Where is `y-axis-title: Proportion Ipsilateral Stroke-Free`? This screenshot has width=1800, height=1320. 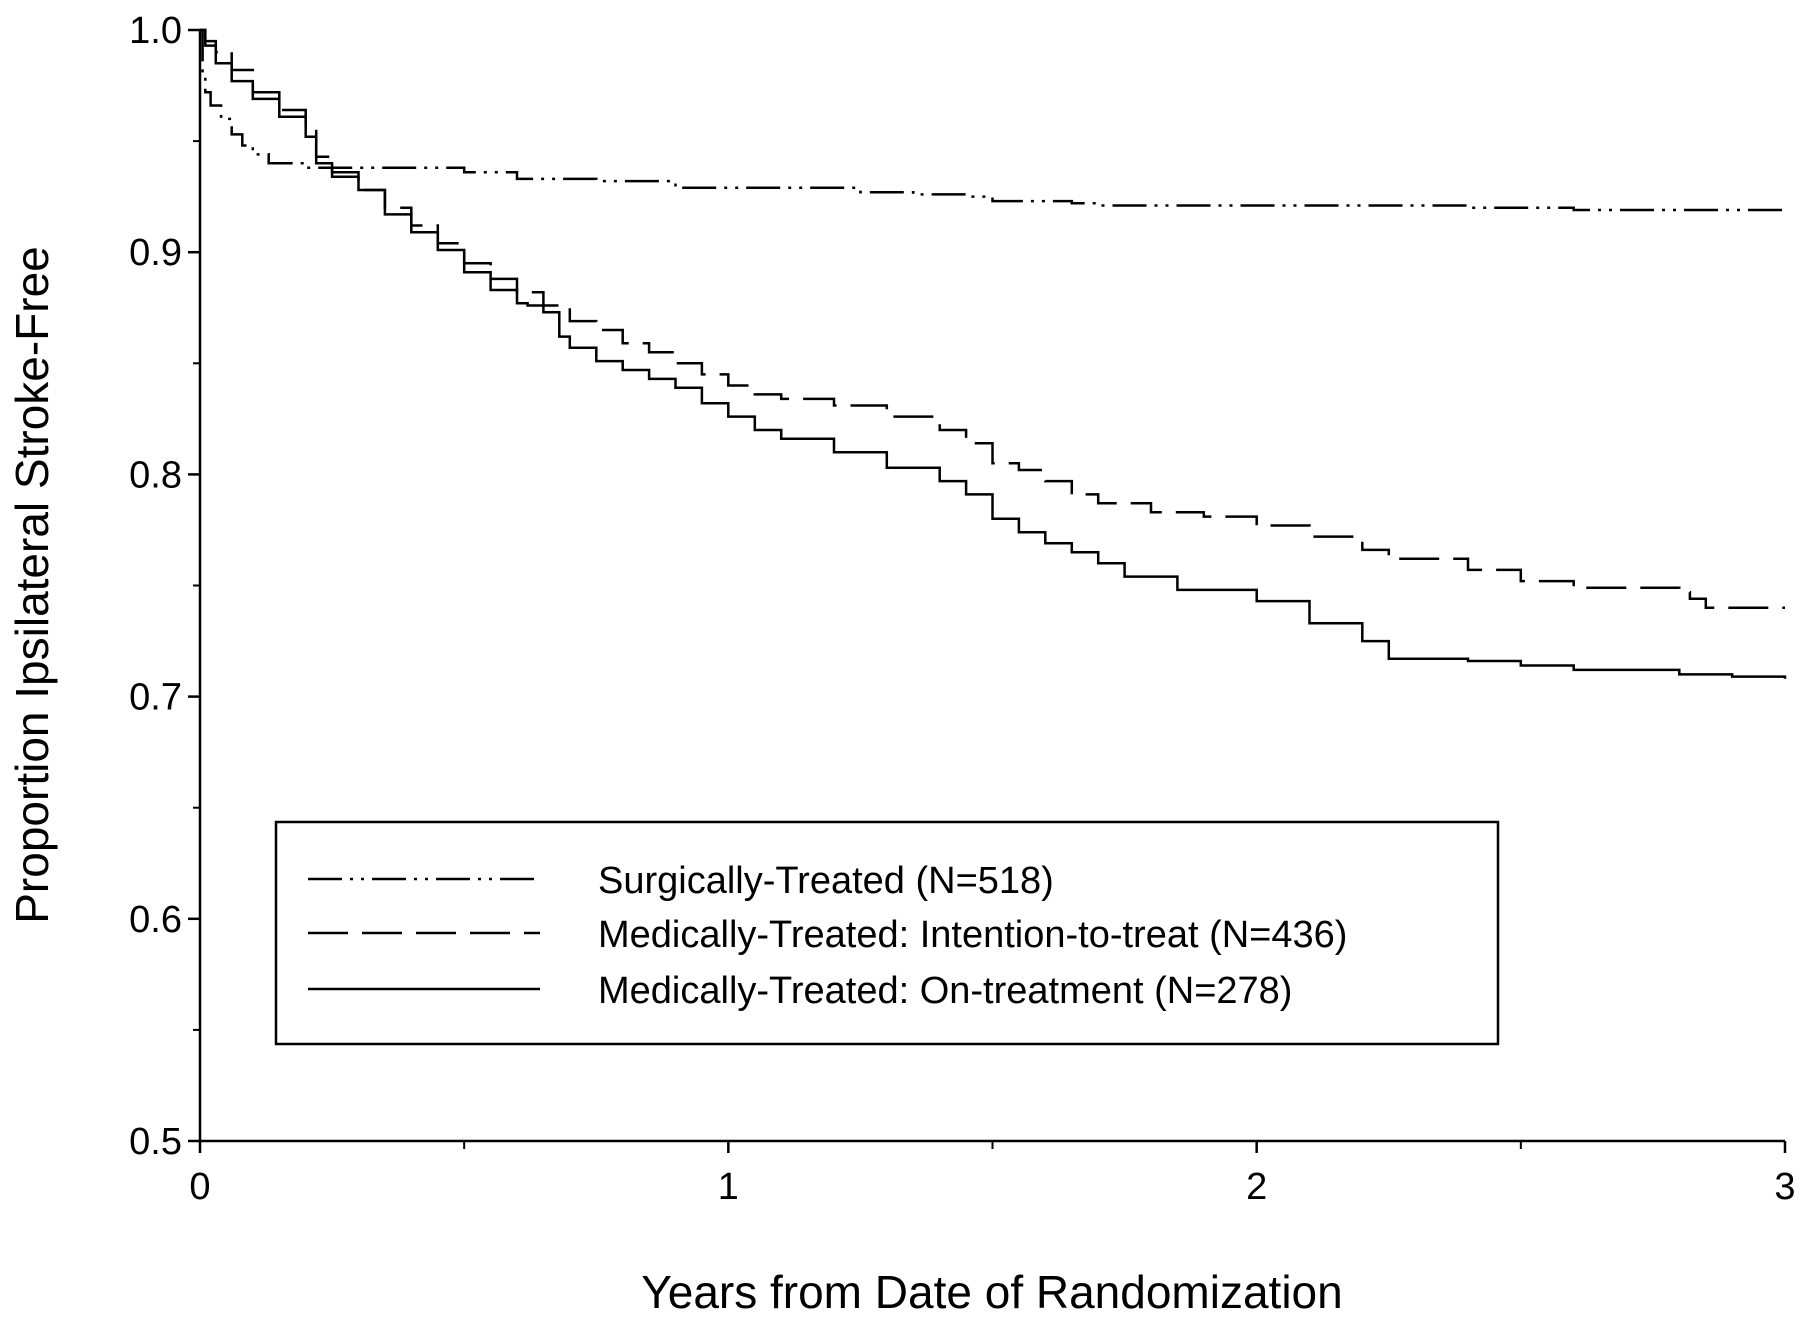
y-axis-title: Proportion Ipsilateral Stroke-Free is located at coordinates (32, 585).